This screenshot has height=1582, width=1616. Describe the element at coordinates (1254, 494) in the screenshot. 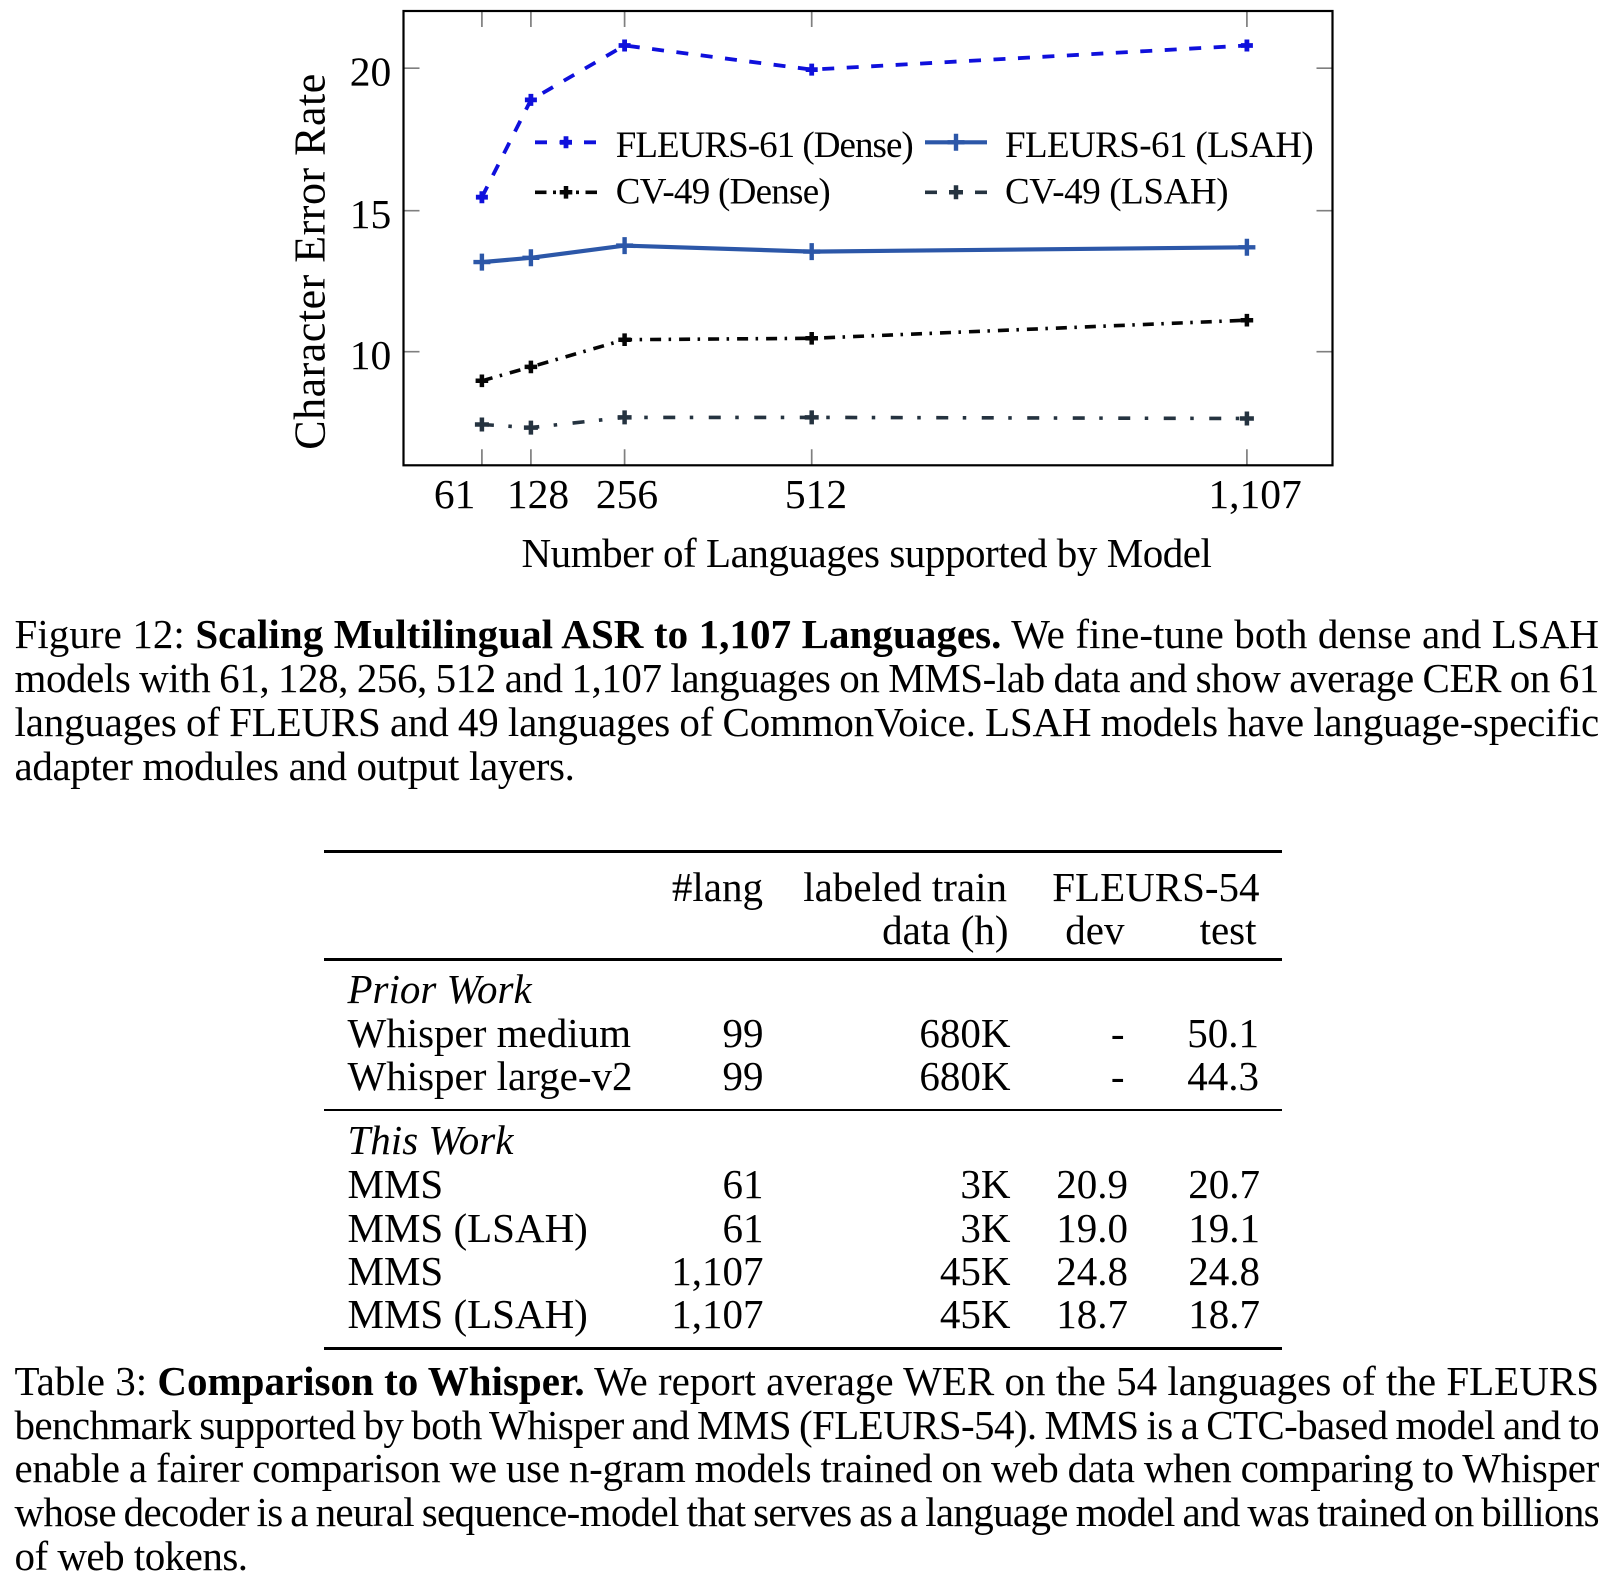

I see `svg-text: 1,107` at that location.